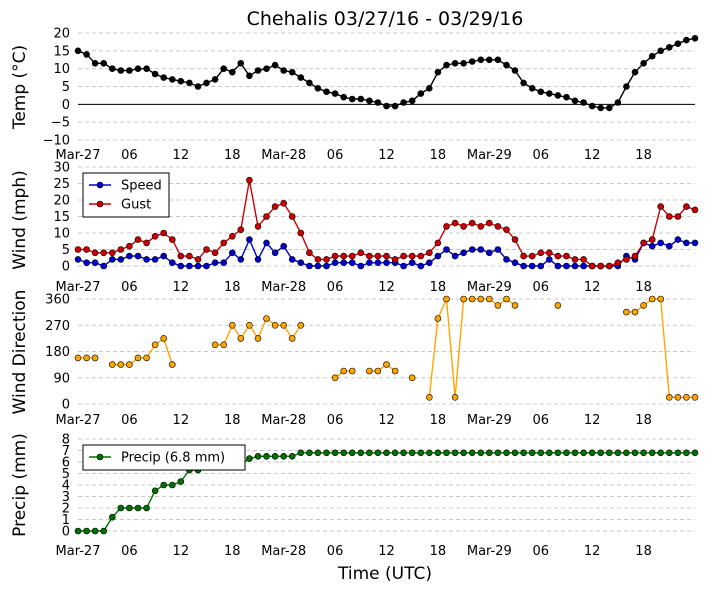  What do you see at coordinates (61, 34) in the screenshot?
I see `y-tick-label: 20` at bounding box center [61, 34].